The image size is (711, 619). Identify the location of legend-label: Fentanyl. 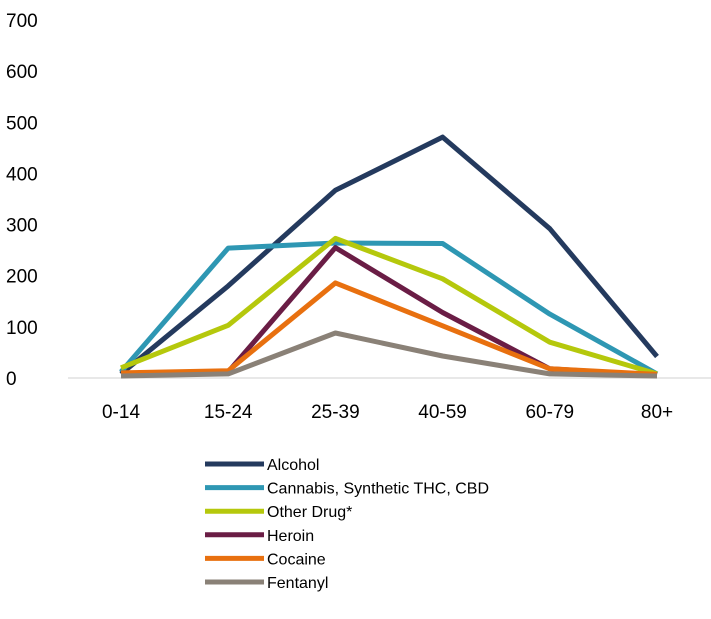
(297, 583).